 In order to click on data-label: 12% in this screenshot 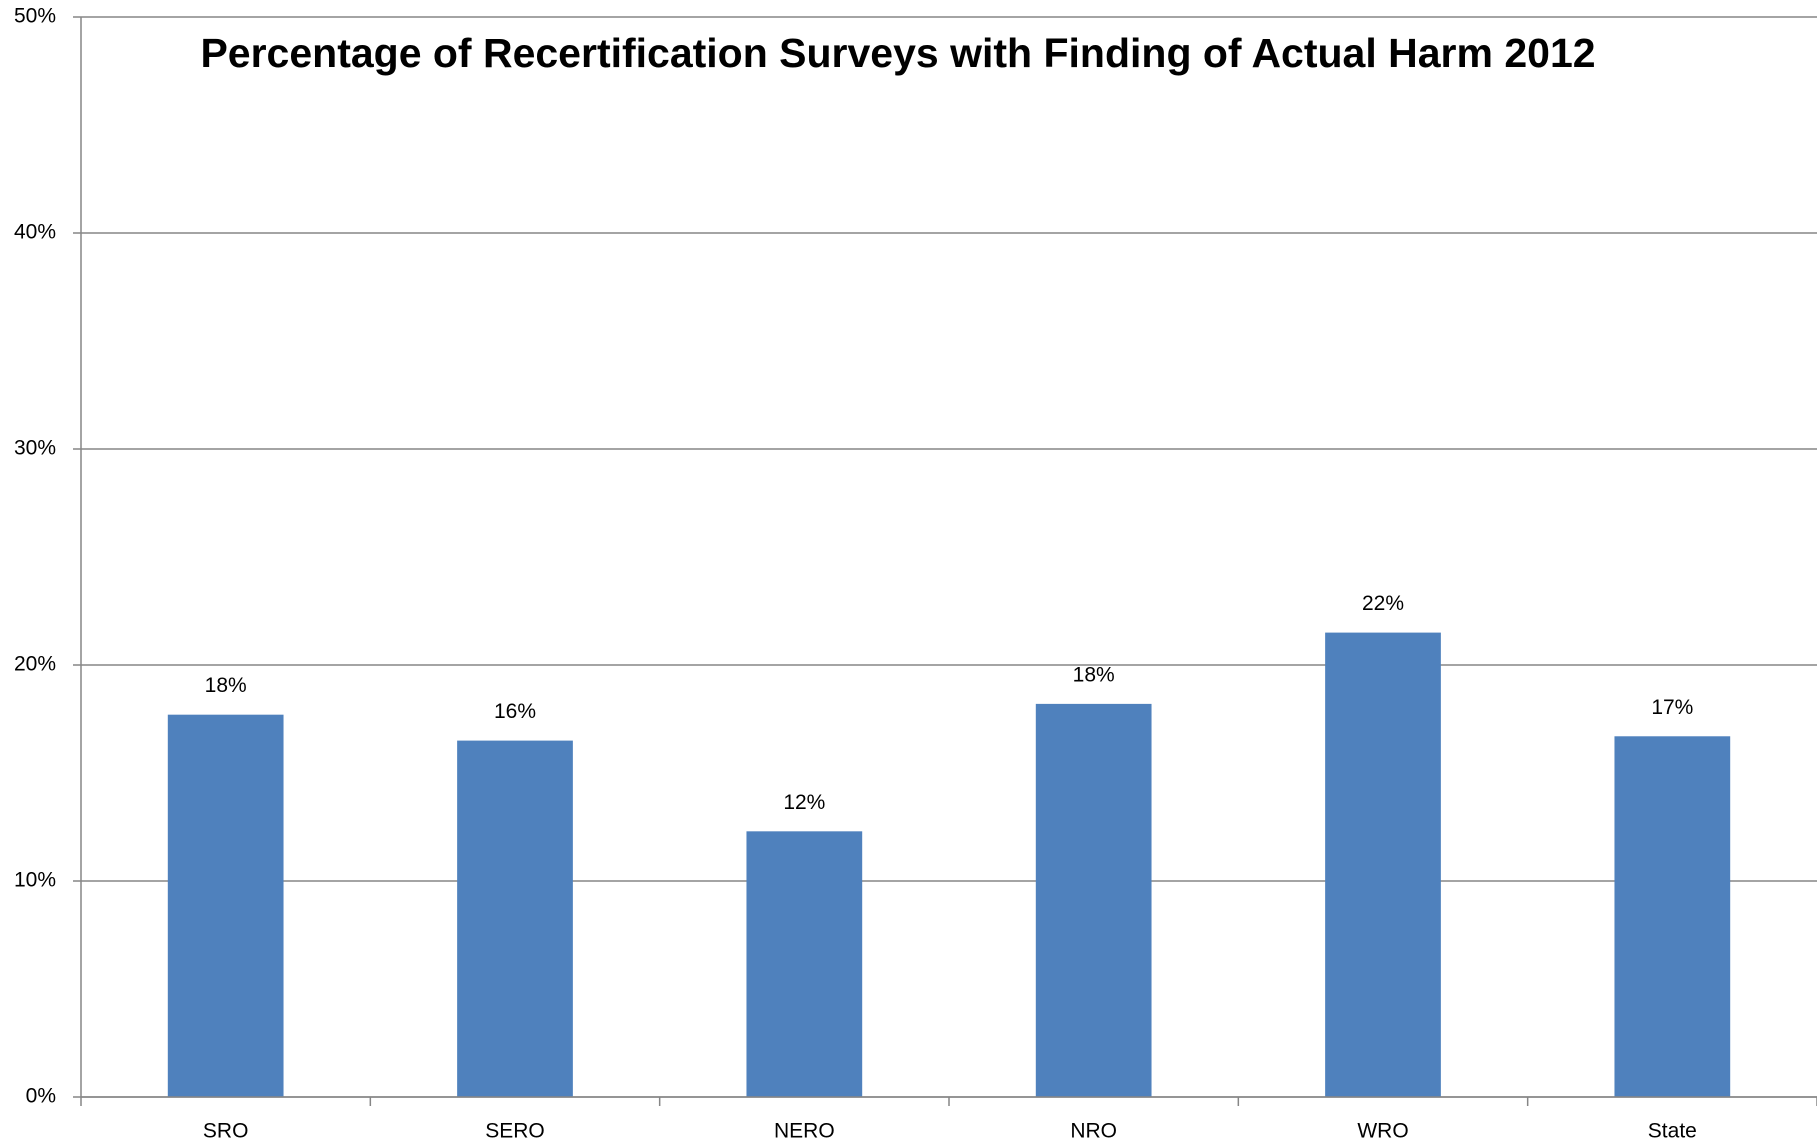, I will do `click(804, 802)`.